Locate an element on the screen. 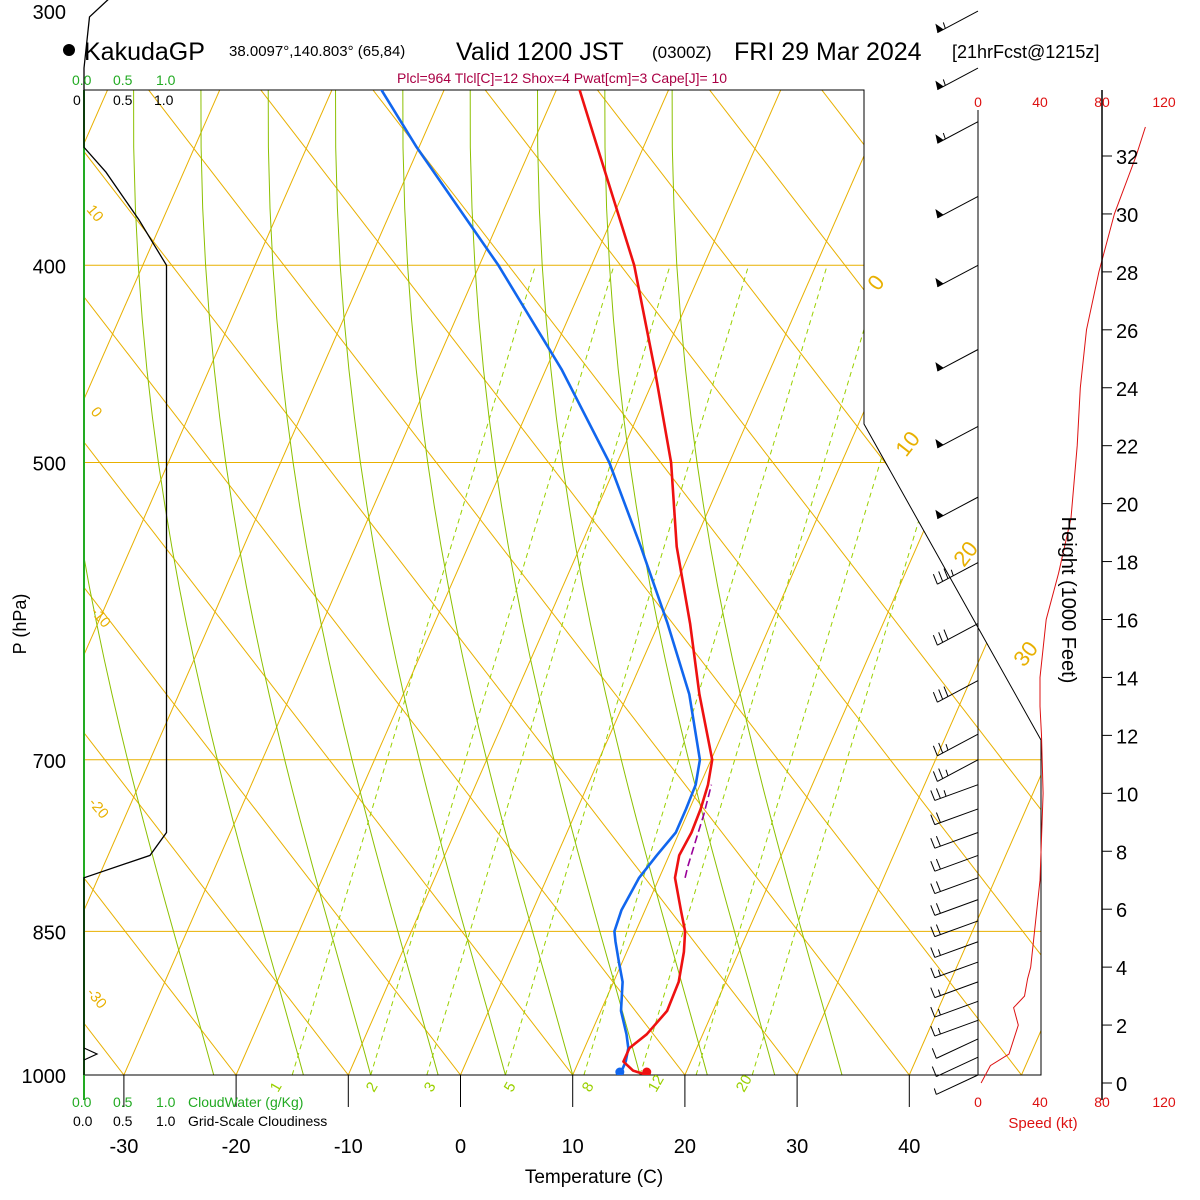 Image resolution: width=1200 pixels, height=1200 pixels. x-axis-label: Temperature (C) is located at coordinates (594, 1177).